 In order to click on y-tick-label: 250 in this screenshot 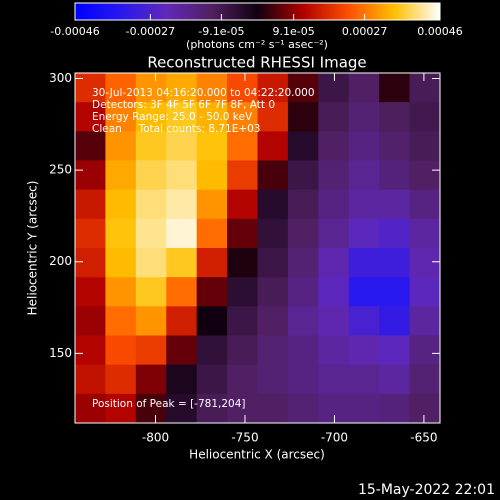, I will do `click(60, 170)`.